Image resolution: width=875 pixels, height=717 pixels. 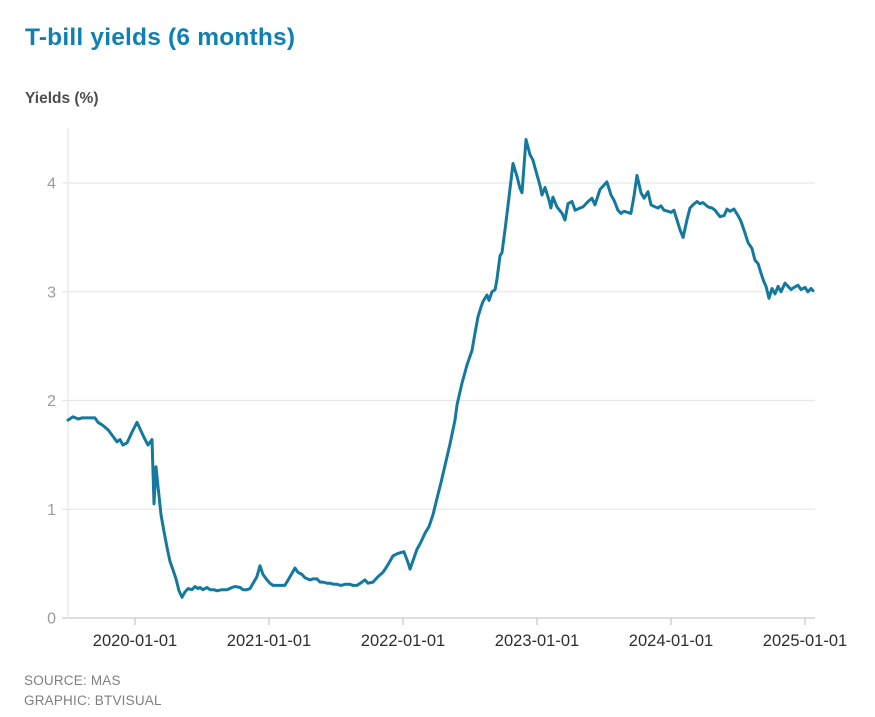 What do you see at coordinates (269, 641) in the screenshot?
I see `x-tick-label: 2021-01-01` at bounding box center [269, 641].